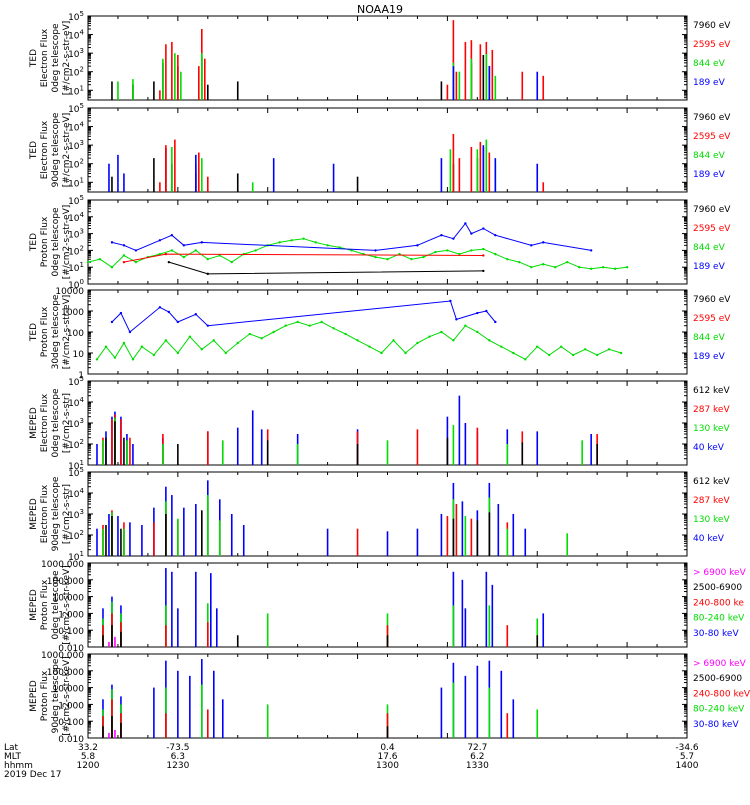 The height and width of the screenshot is (805, 750). What do you see at coordinates (79, 355) in the screenshot?
I see `y-tick-label: 10` at bounding box center [79, 355].